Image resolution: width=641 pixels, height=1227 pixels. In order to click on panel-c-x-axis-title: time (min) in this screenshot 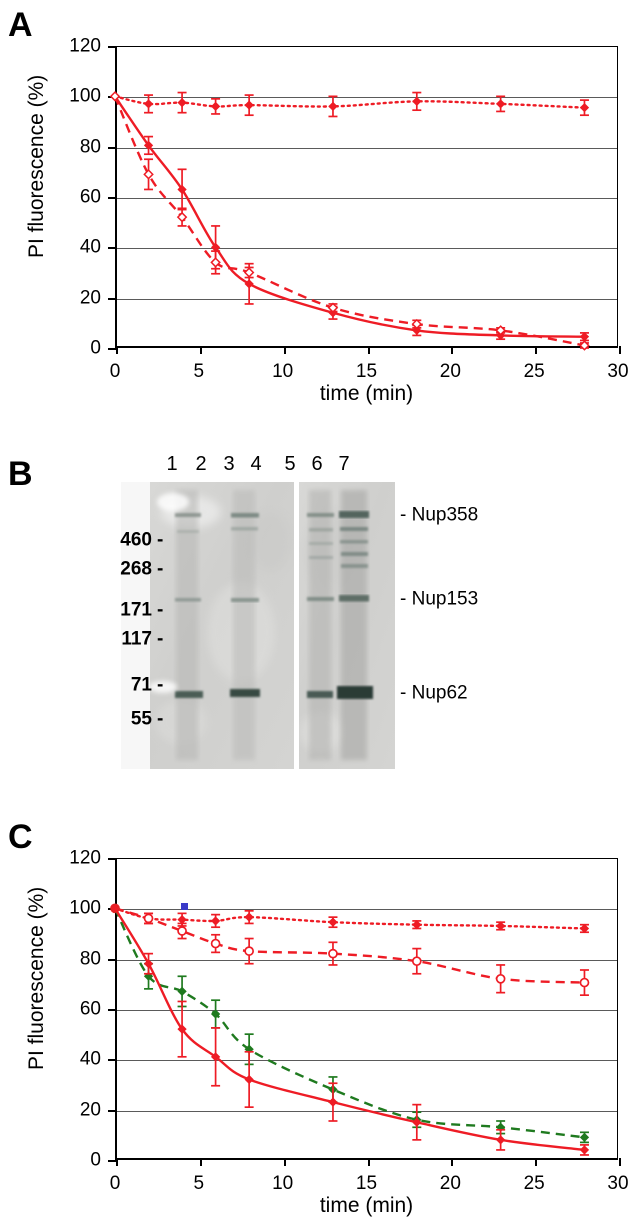, I will do `click(366, 1205)`.